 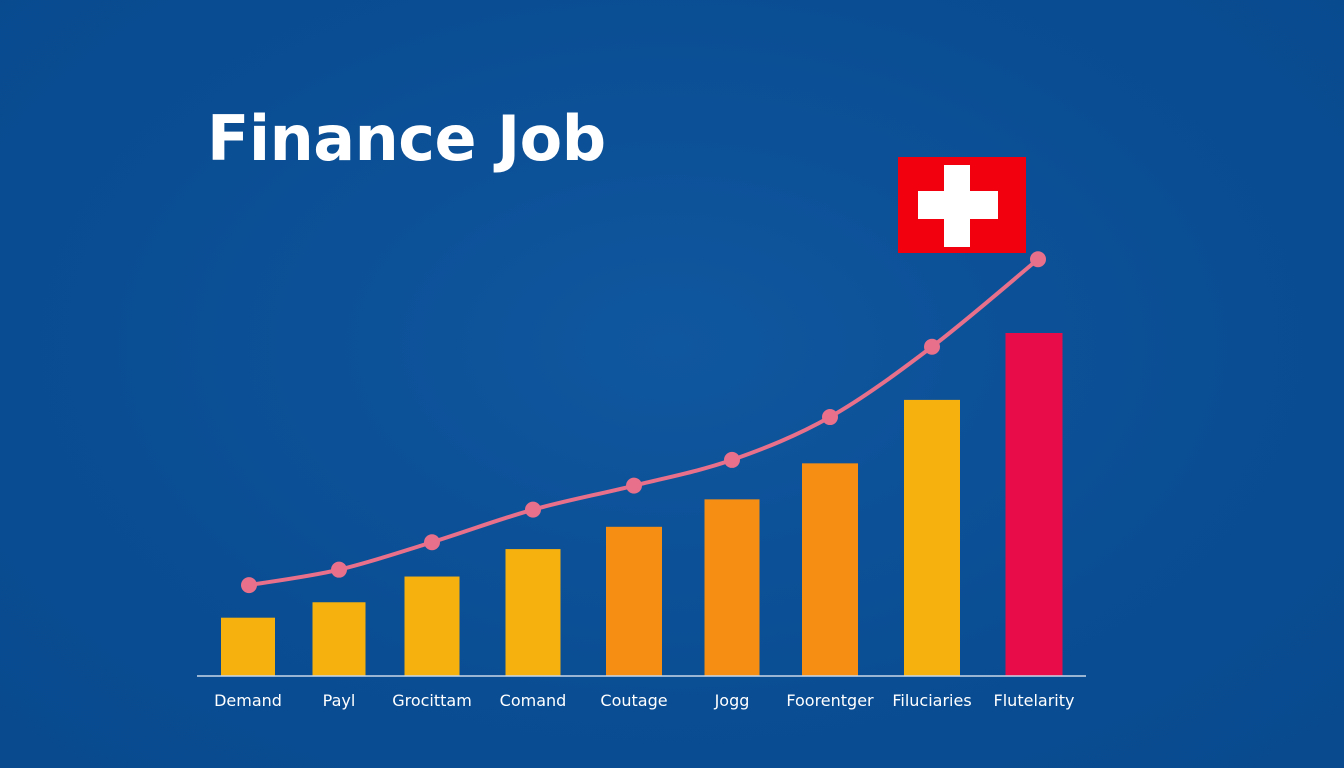 I want to click on x-tick-label: Foorentger, so click(x=830, y=700).